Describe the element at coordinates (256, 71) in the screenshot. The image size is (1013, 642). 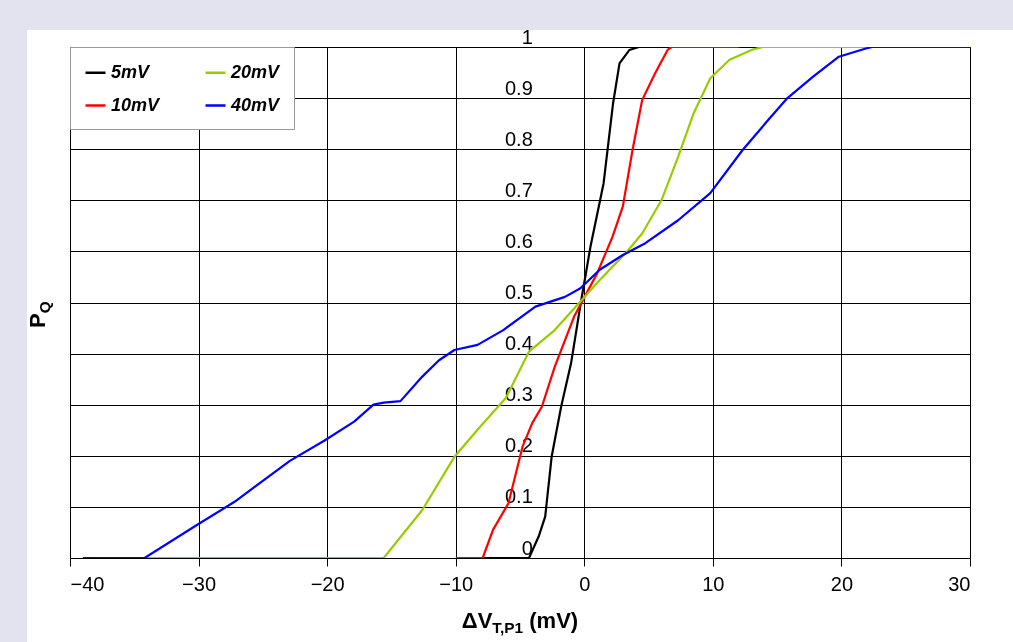
I see `legend-label: 20mV` at that location.